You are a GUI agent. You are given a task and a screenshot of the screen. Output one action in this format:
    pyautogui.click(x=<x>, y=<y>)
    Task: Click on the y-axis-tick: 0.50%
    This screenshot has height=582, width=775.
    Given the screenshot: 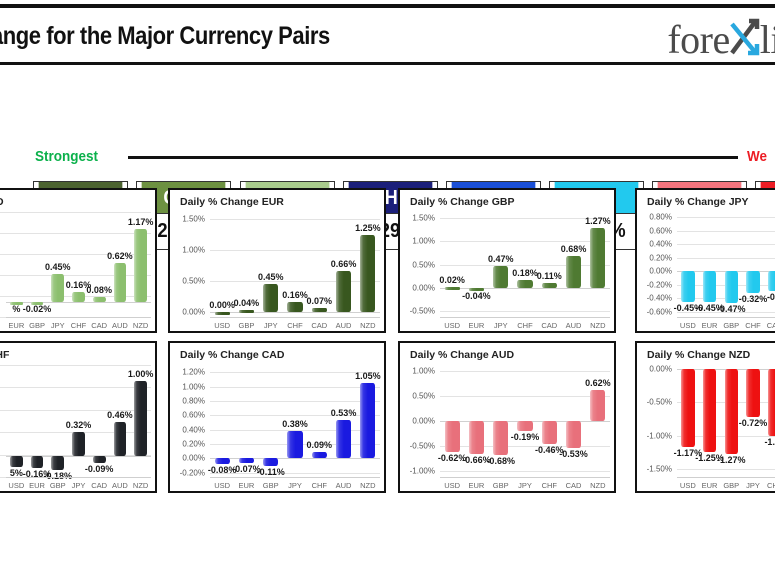 What is the action you would take?
    pyautogui.click(x=423, y=396)
    